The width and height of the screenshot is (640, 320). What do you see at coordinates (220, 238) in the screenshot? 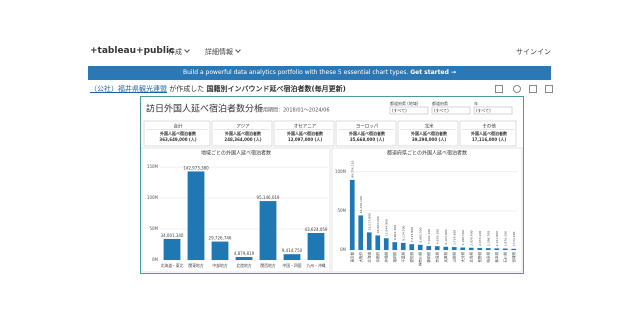
I see `value-label: 29,726,746` at bounding box center [220, 238].